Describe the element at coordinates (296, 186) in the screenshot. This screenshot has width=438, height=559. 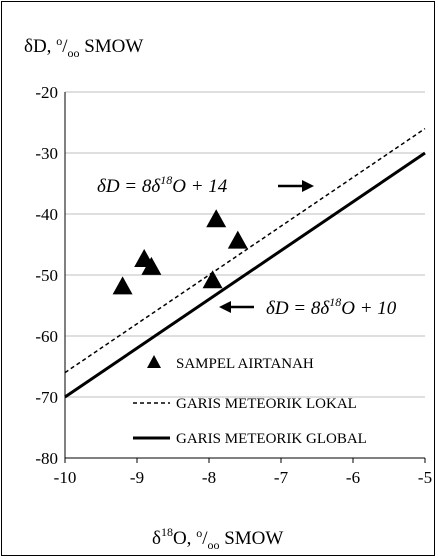
I see `arrow-right-icon` at that location.